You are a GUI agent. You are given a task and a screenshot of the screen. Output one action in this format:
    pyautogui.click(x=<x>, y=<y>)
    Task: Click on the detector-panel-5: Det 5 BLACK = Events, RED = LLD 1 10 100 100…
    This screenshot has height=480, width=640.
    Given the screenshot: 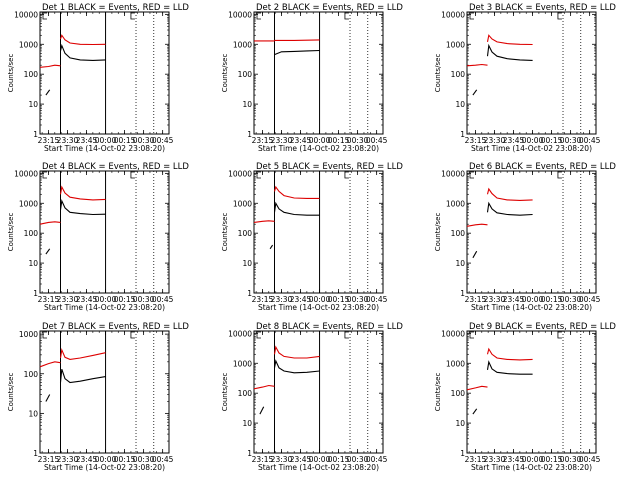 What is the action you would take?
    pyautogui.click(x=312, y=237)
    